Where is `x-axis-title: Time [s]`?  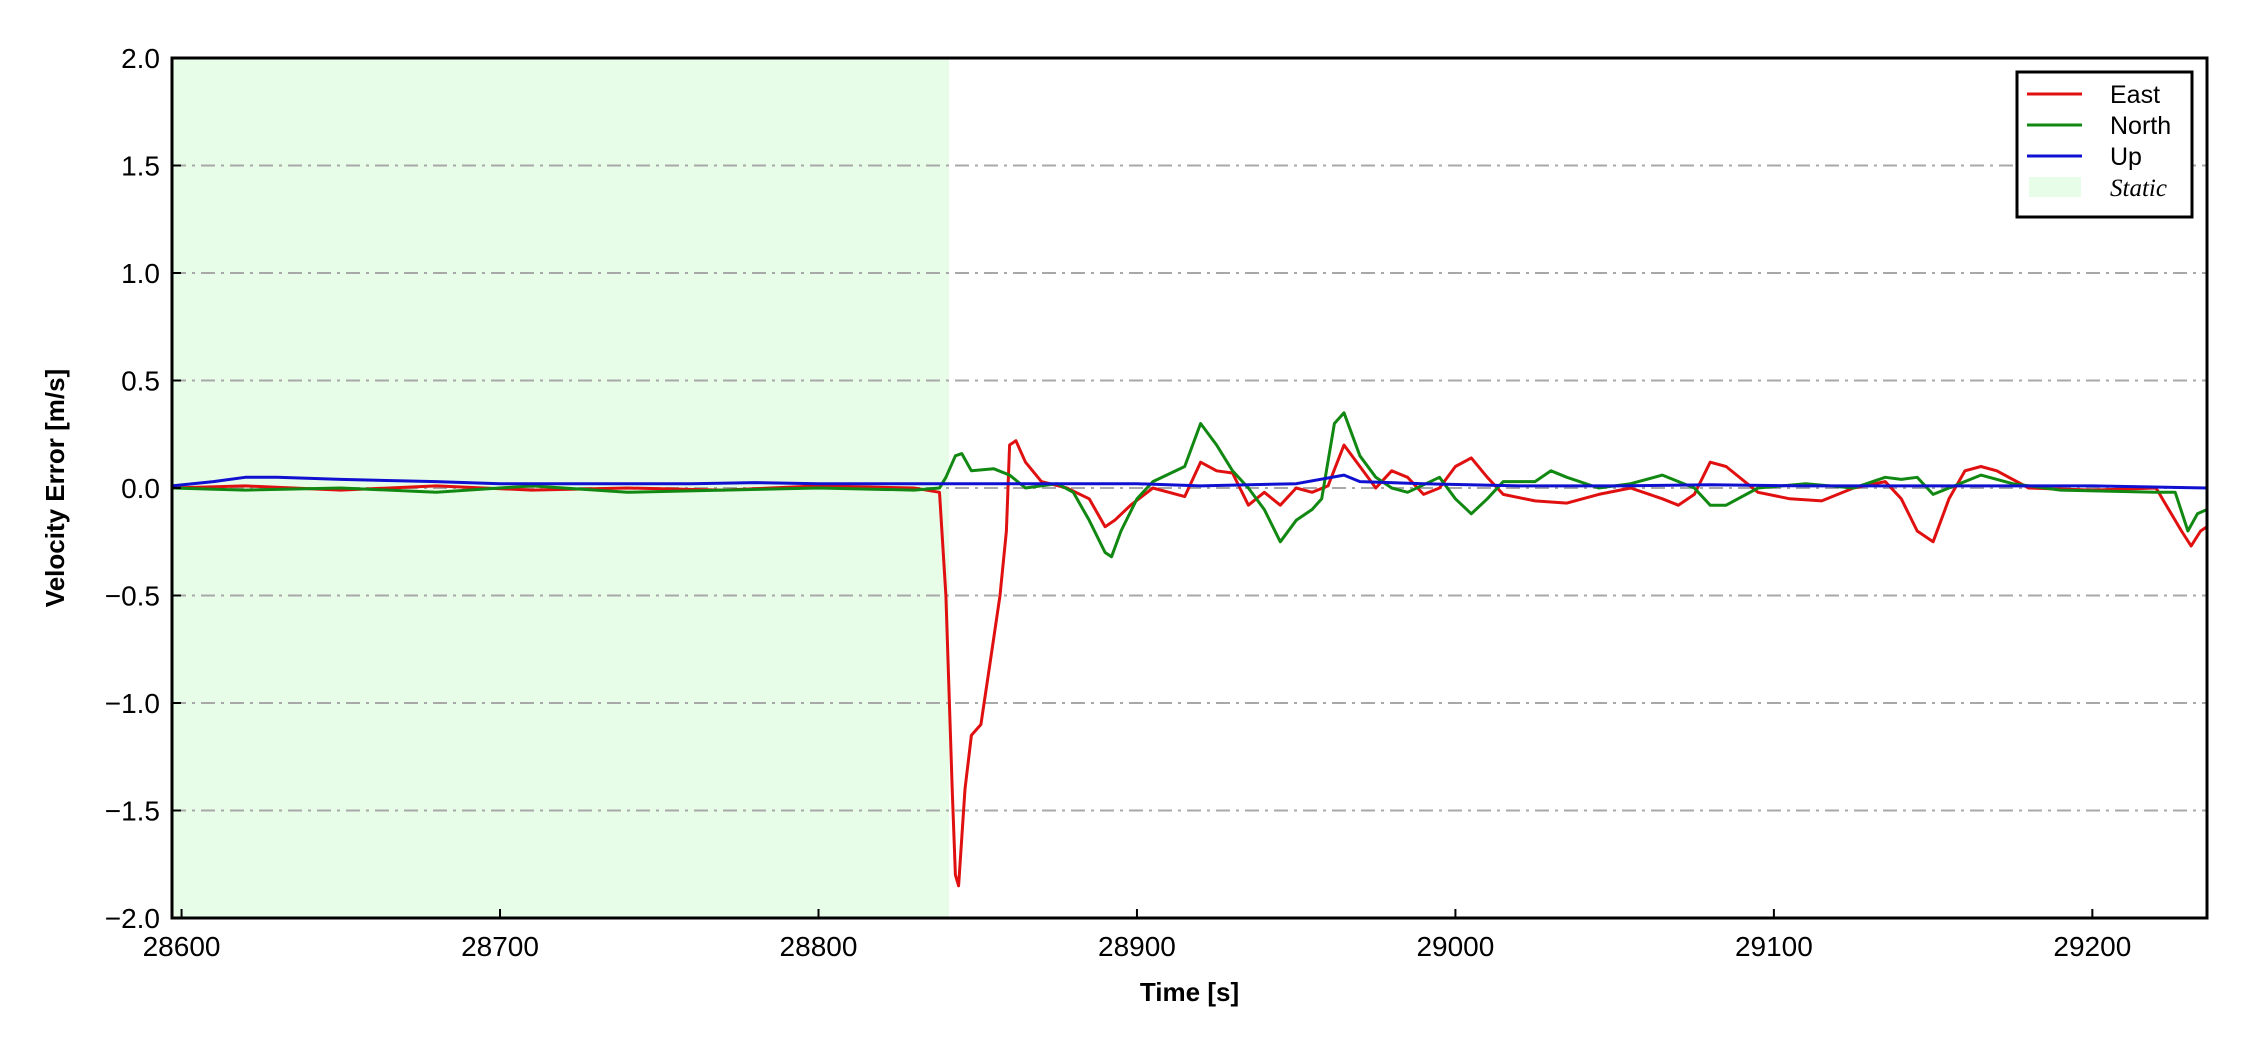 x-axis-title: Time [s] is located at coordinates (1189, 992).